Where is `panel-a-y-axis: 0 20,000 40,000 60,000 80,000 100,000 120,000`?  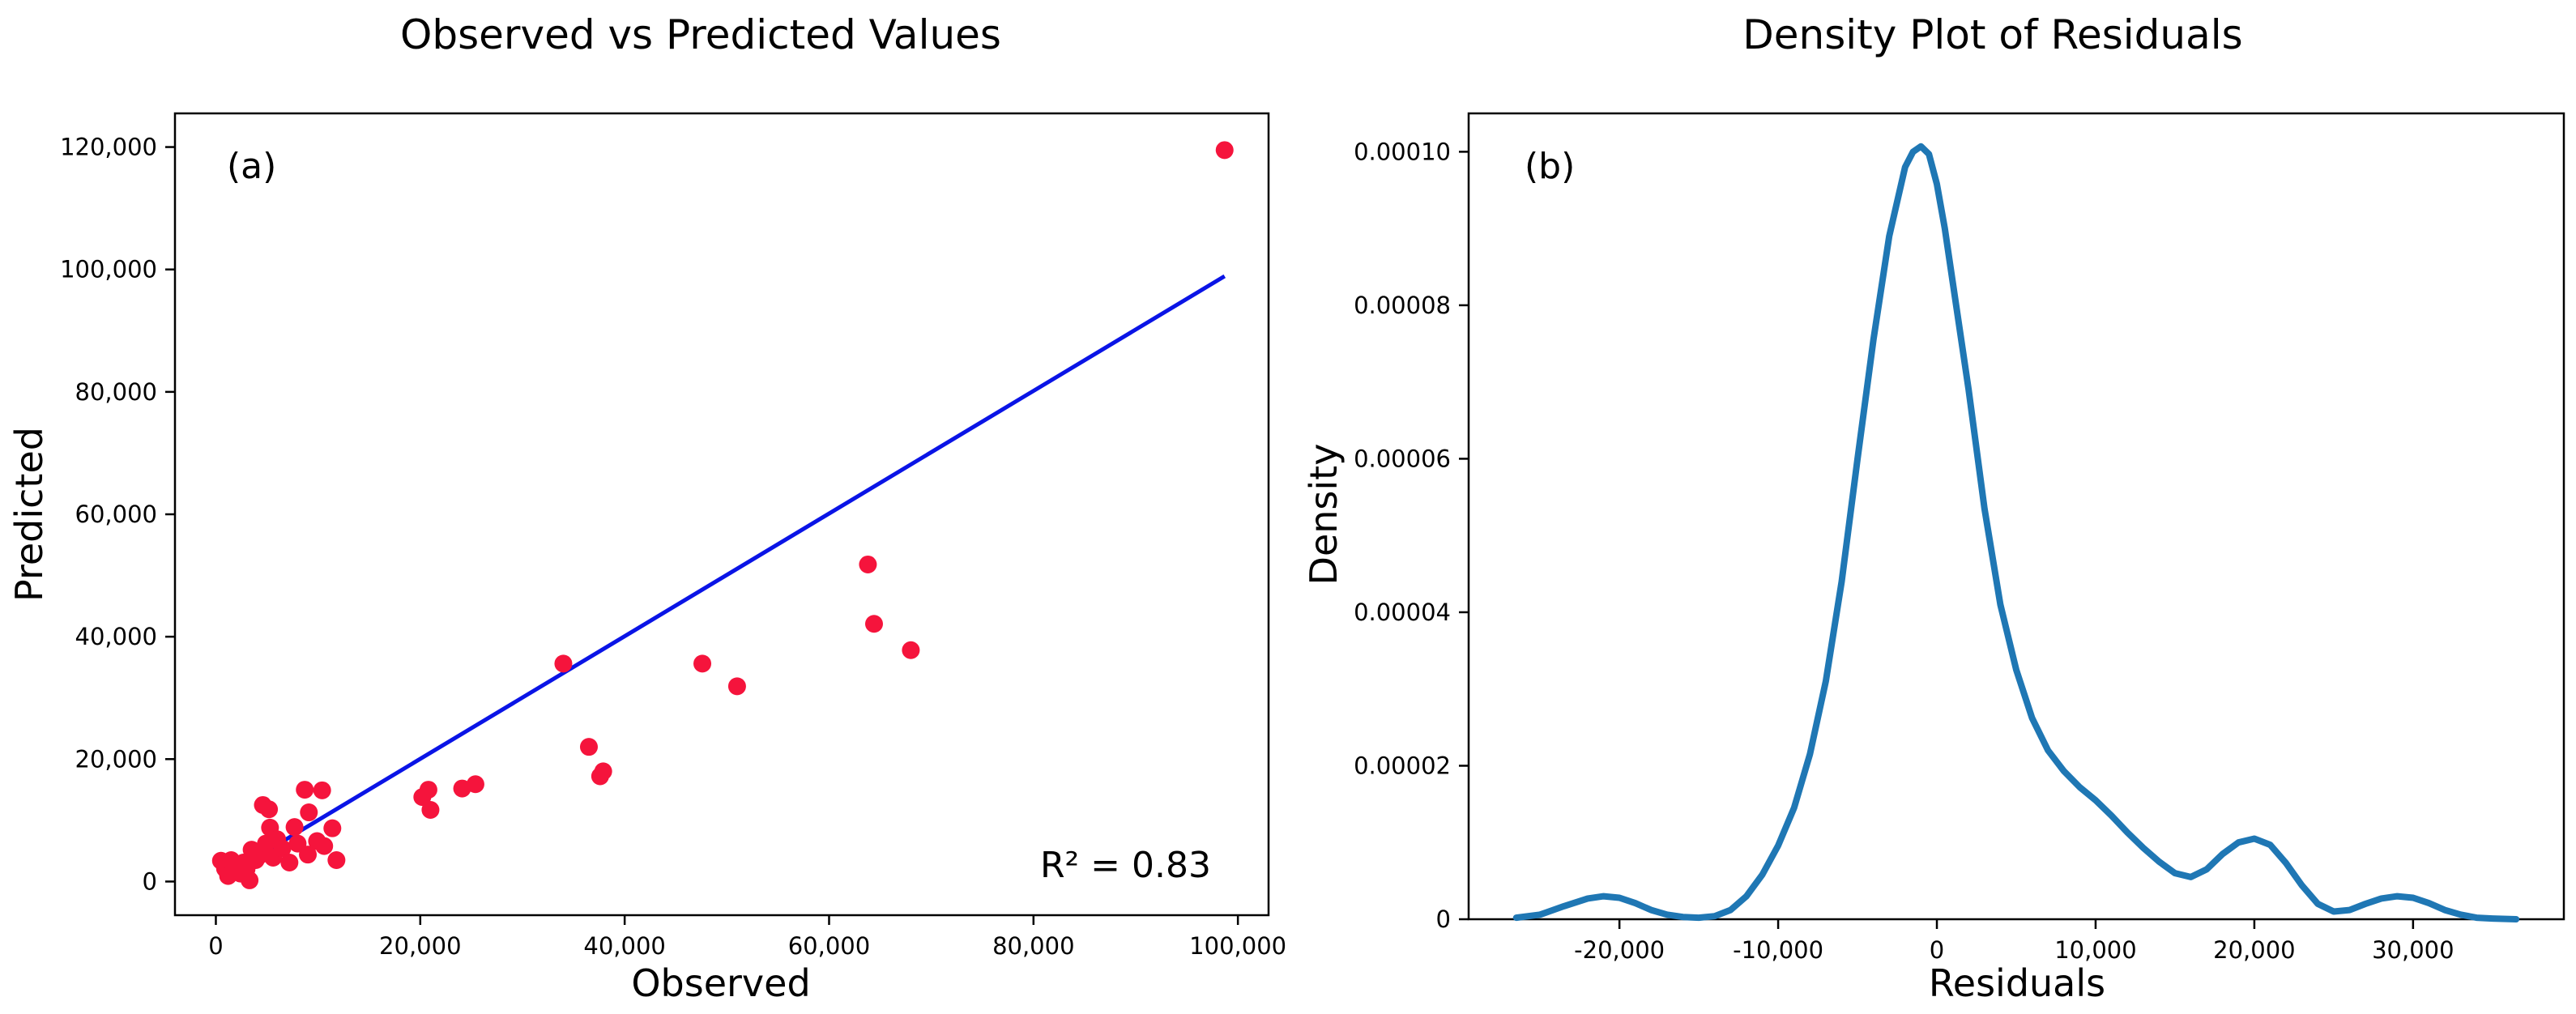
panel-a-y-axis: 0 20,000 40,000 60,000 80,000 100,000 120,000 is located at coordinates (118, 515).